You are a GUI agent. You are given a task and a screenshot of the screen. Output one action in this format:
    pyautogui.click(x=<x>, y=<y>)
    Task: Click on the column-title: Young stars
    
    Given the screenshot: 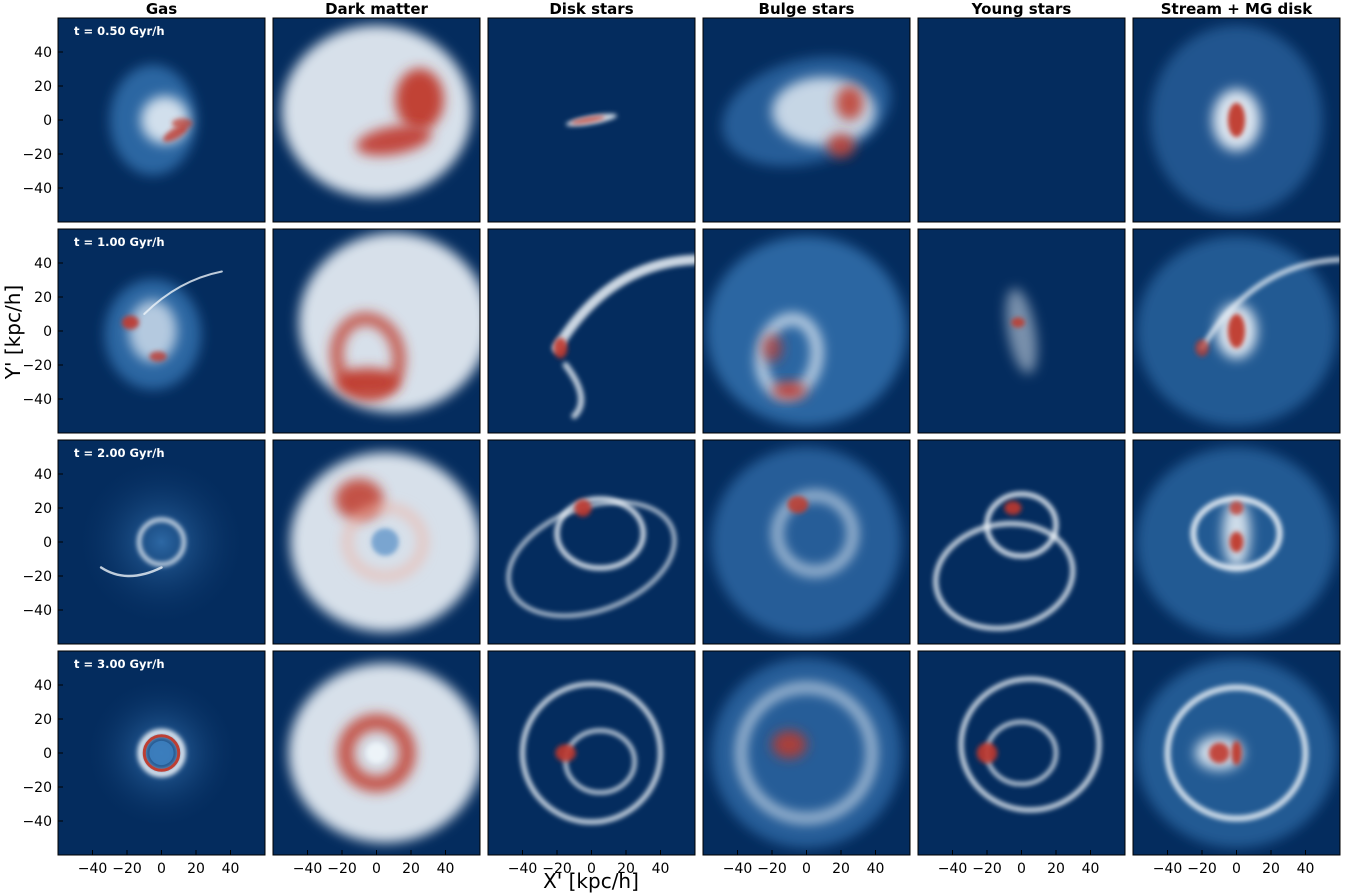 What is the action you would take?
    pyautogui.click(x=1021, y=9)
    